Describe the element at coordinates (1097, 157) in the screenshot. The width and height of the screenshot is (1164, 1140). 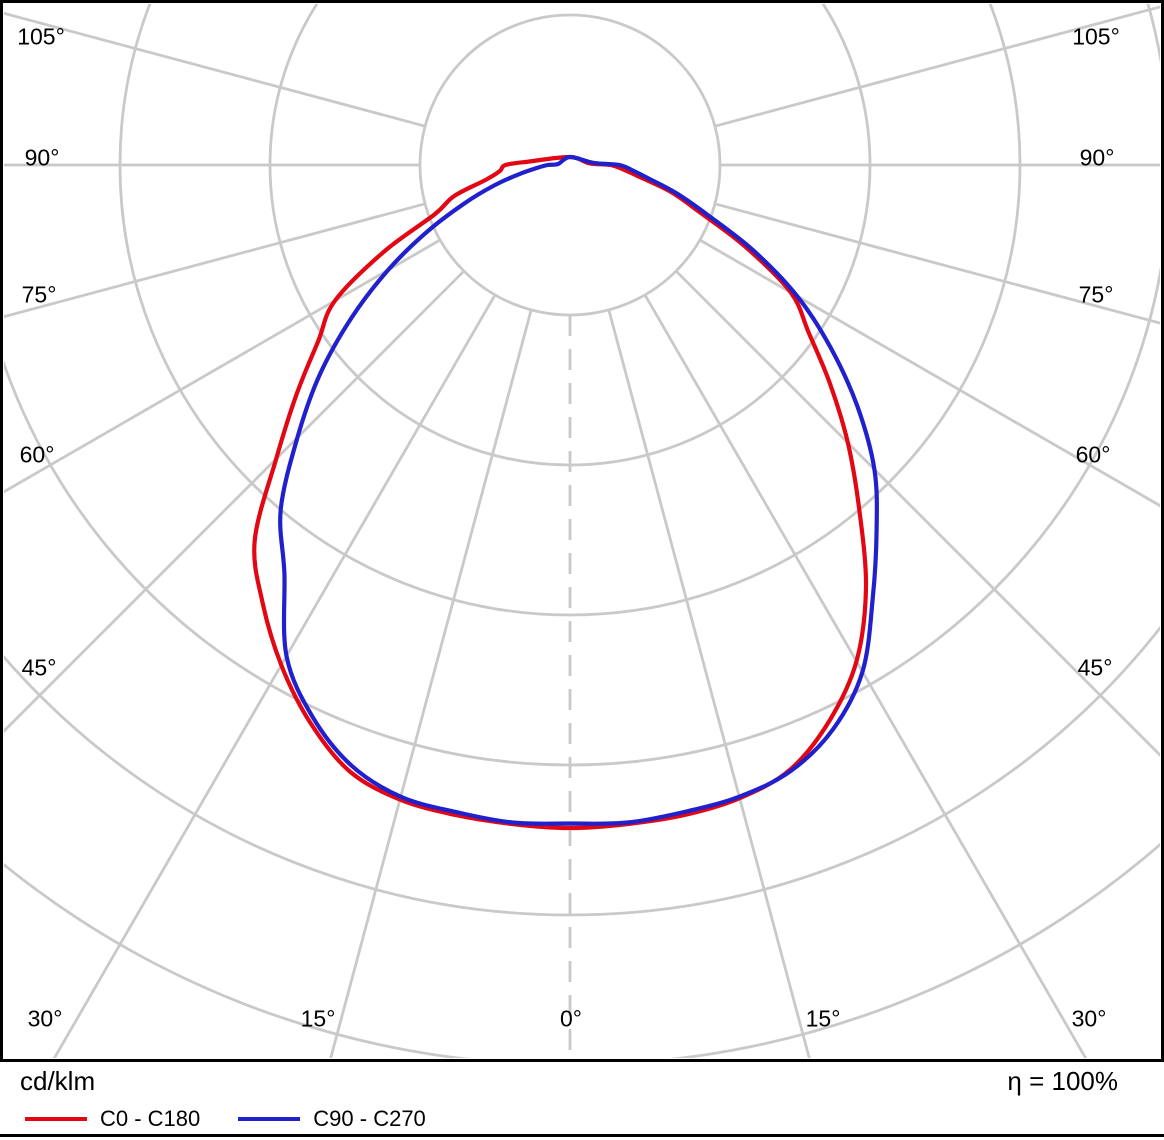
I see `angle-label-right-90: 90°` at that location.